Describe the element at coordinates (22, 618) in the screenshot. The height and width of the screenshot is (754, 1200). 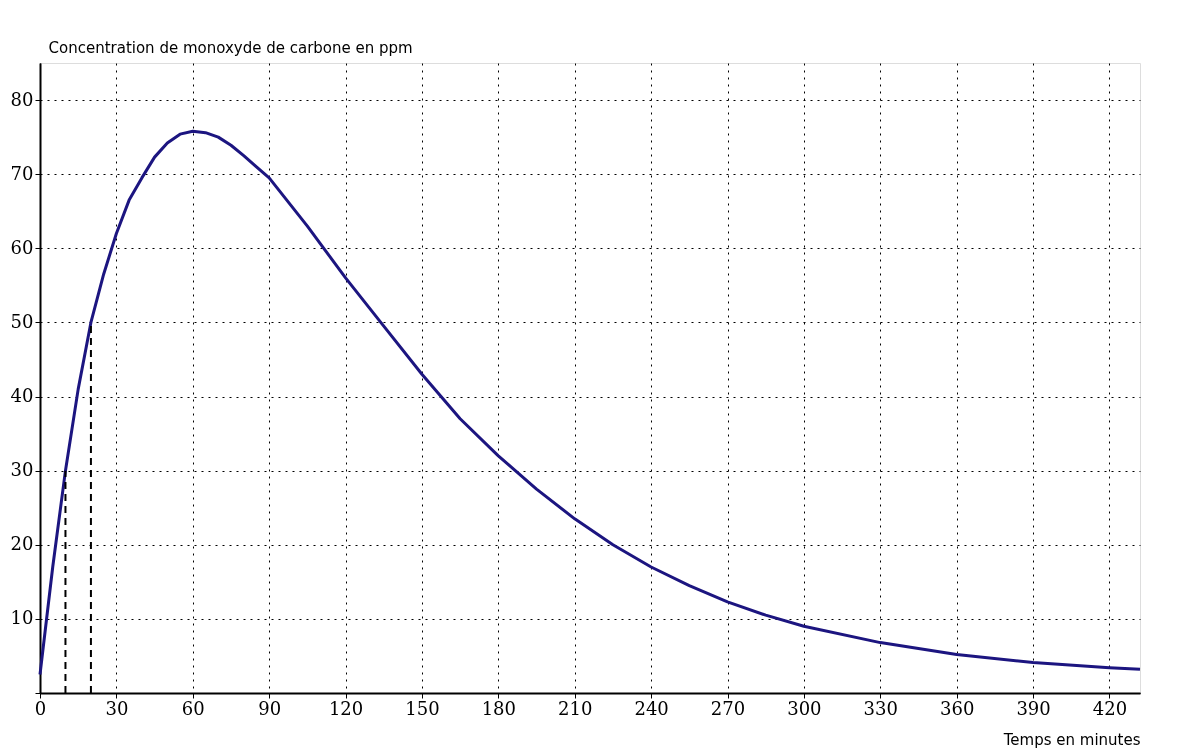
I see `y-tick-label: 10` at that location.